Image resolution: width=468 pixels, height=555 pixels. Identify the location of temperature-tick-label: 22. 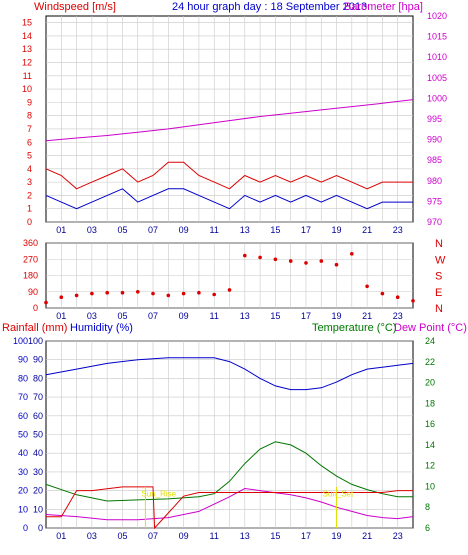
(430, 362).